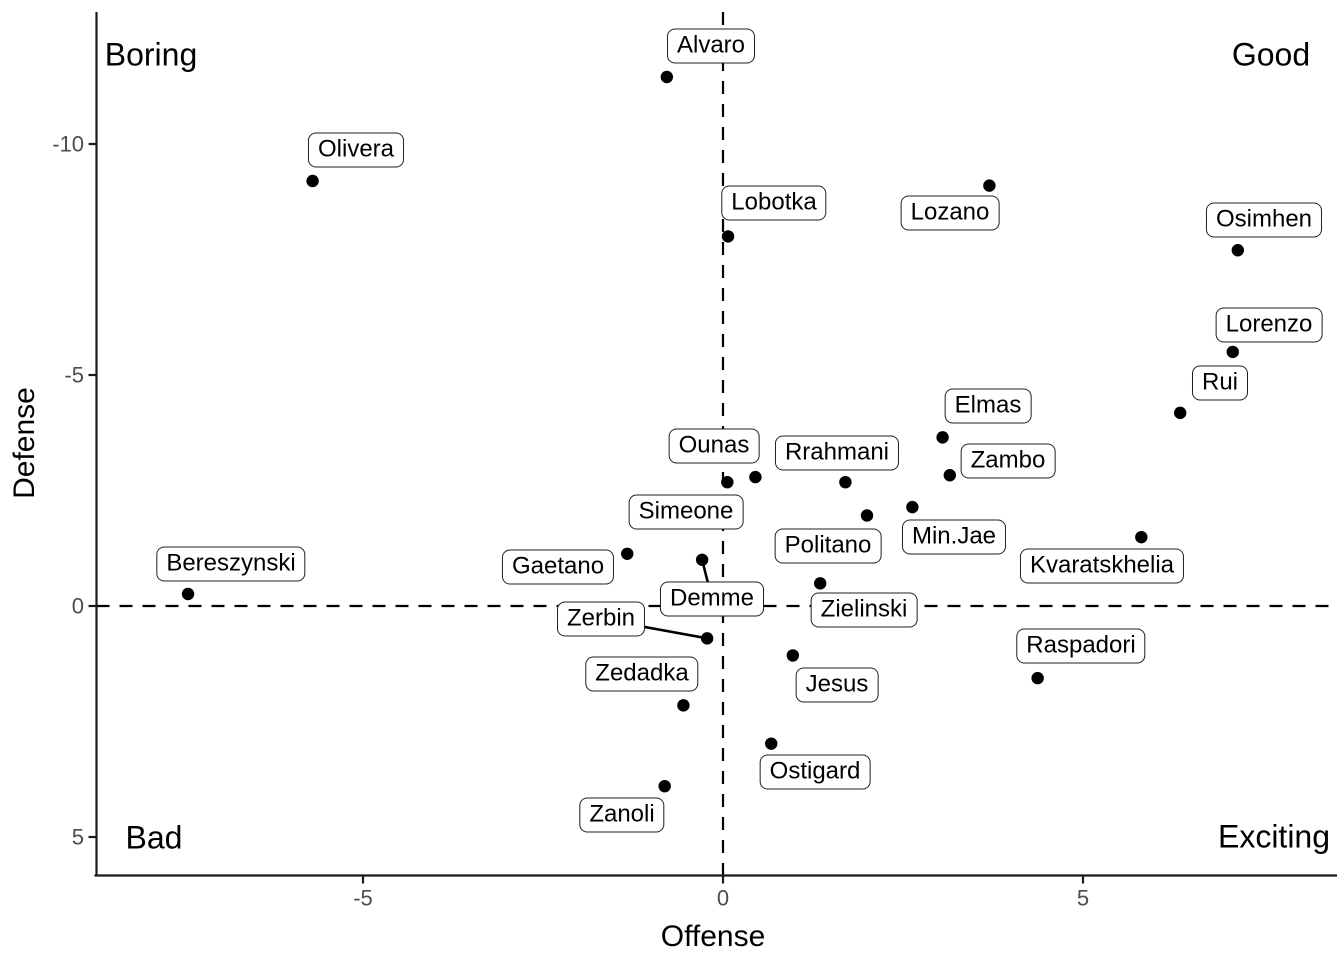  Describe the element at coordinates (74, 375) in the screenshot. I see `y-tick-label: -5` at that location.